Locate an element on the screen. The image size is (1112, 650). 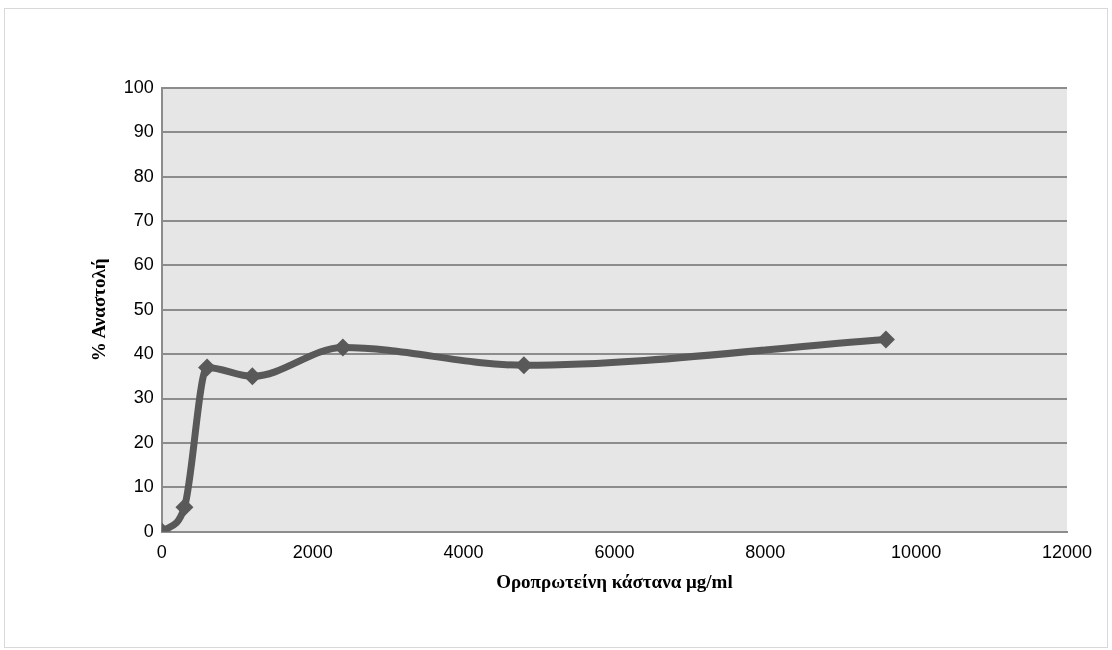
y-tick-label: 30 is located at coordinates (143, 397).